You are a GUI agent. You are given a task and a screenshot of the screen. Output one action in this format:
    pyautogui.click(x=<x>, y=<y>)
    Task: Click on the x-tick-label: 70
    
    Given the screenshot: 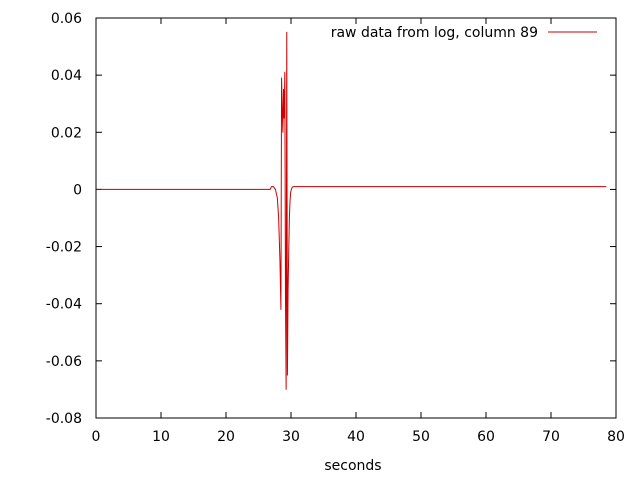 What is the action you would take?
    pyautogui.click(x=551, y=437)
    